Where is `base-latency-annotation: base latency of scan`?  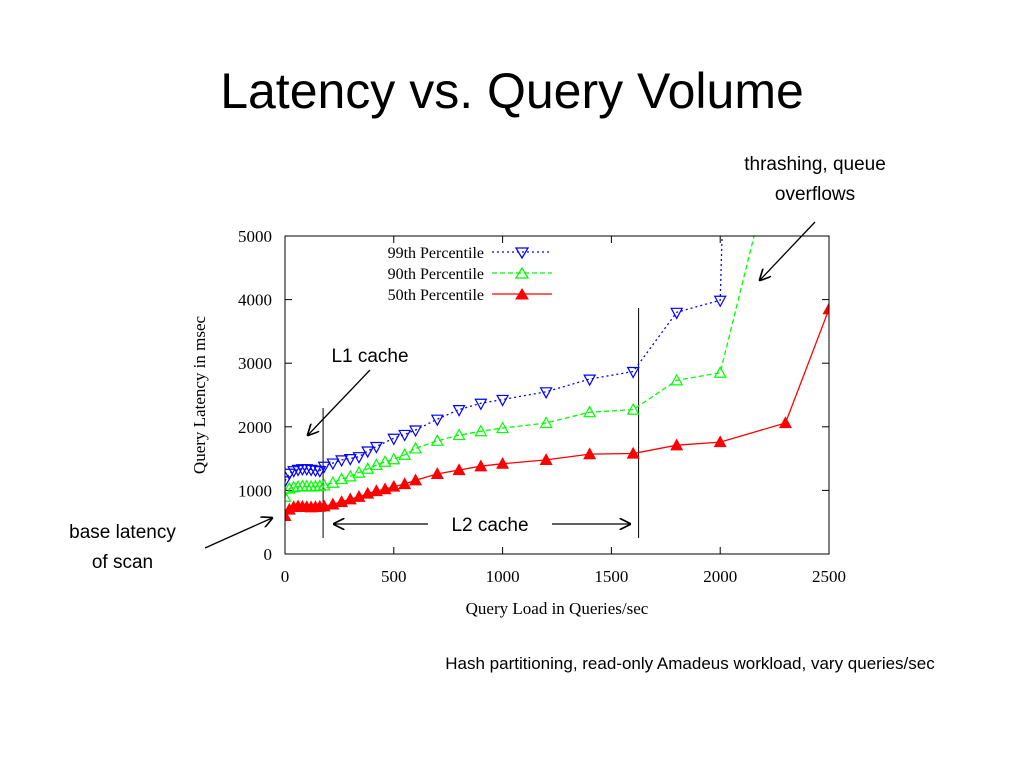 base-latency-annotation: base latency of scan is located at coordinates (122, 548).